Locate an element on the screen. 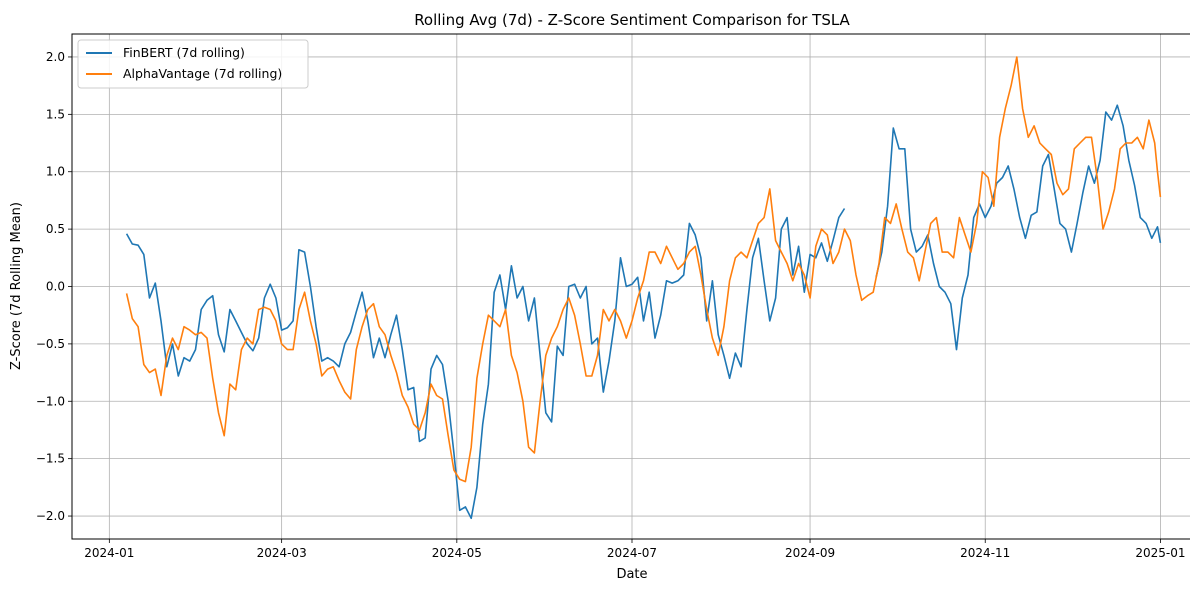  x-tick-label: 2024-11 is located at coordinates (985, 553).